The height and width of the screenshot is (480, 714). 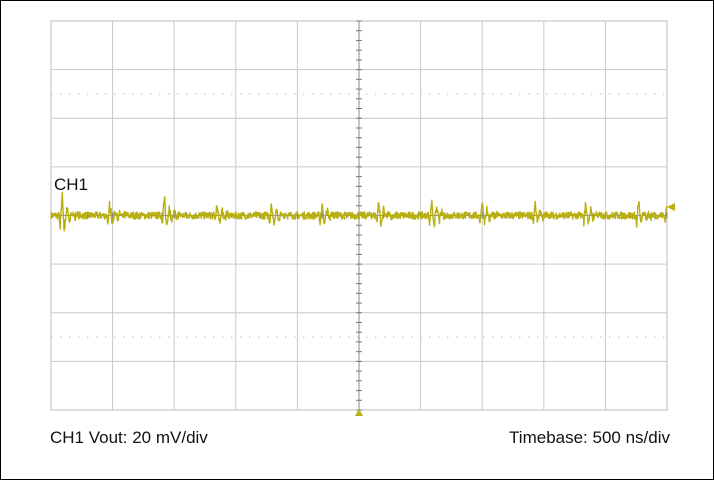 What do you see at coordinates (671, 207) in the screenshot?
I see `trace-end-marker` at bounding box center [671, 207].